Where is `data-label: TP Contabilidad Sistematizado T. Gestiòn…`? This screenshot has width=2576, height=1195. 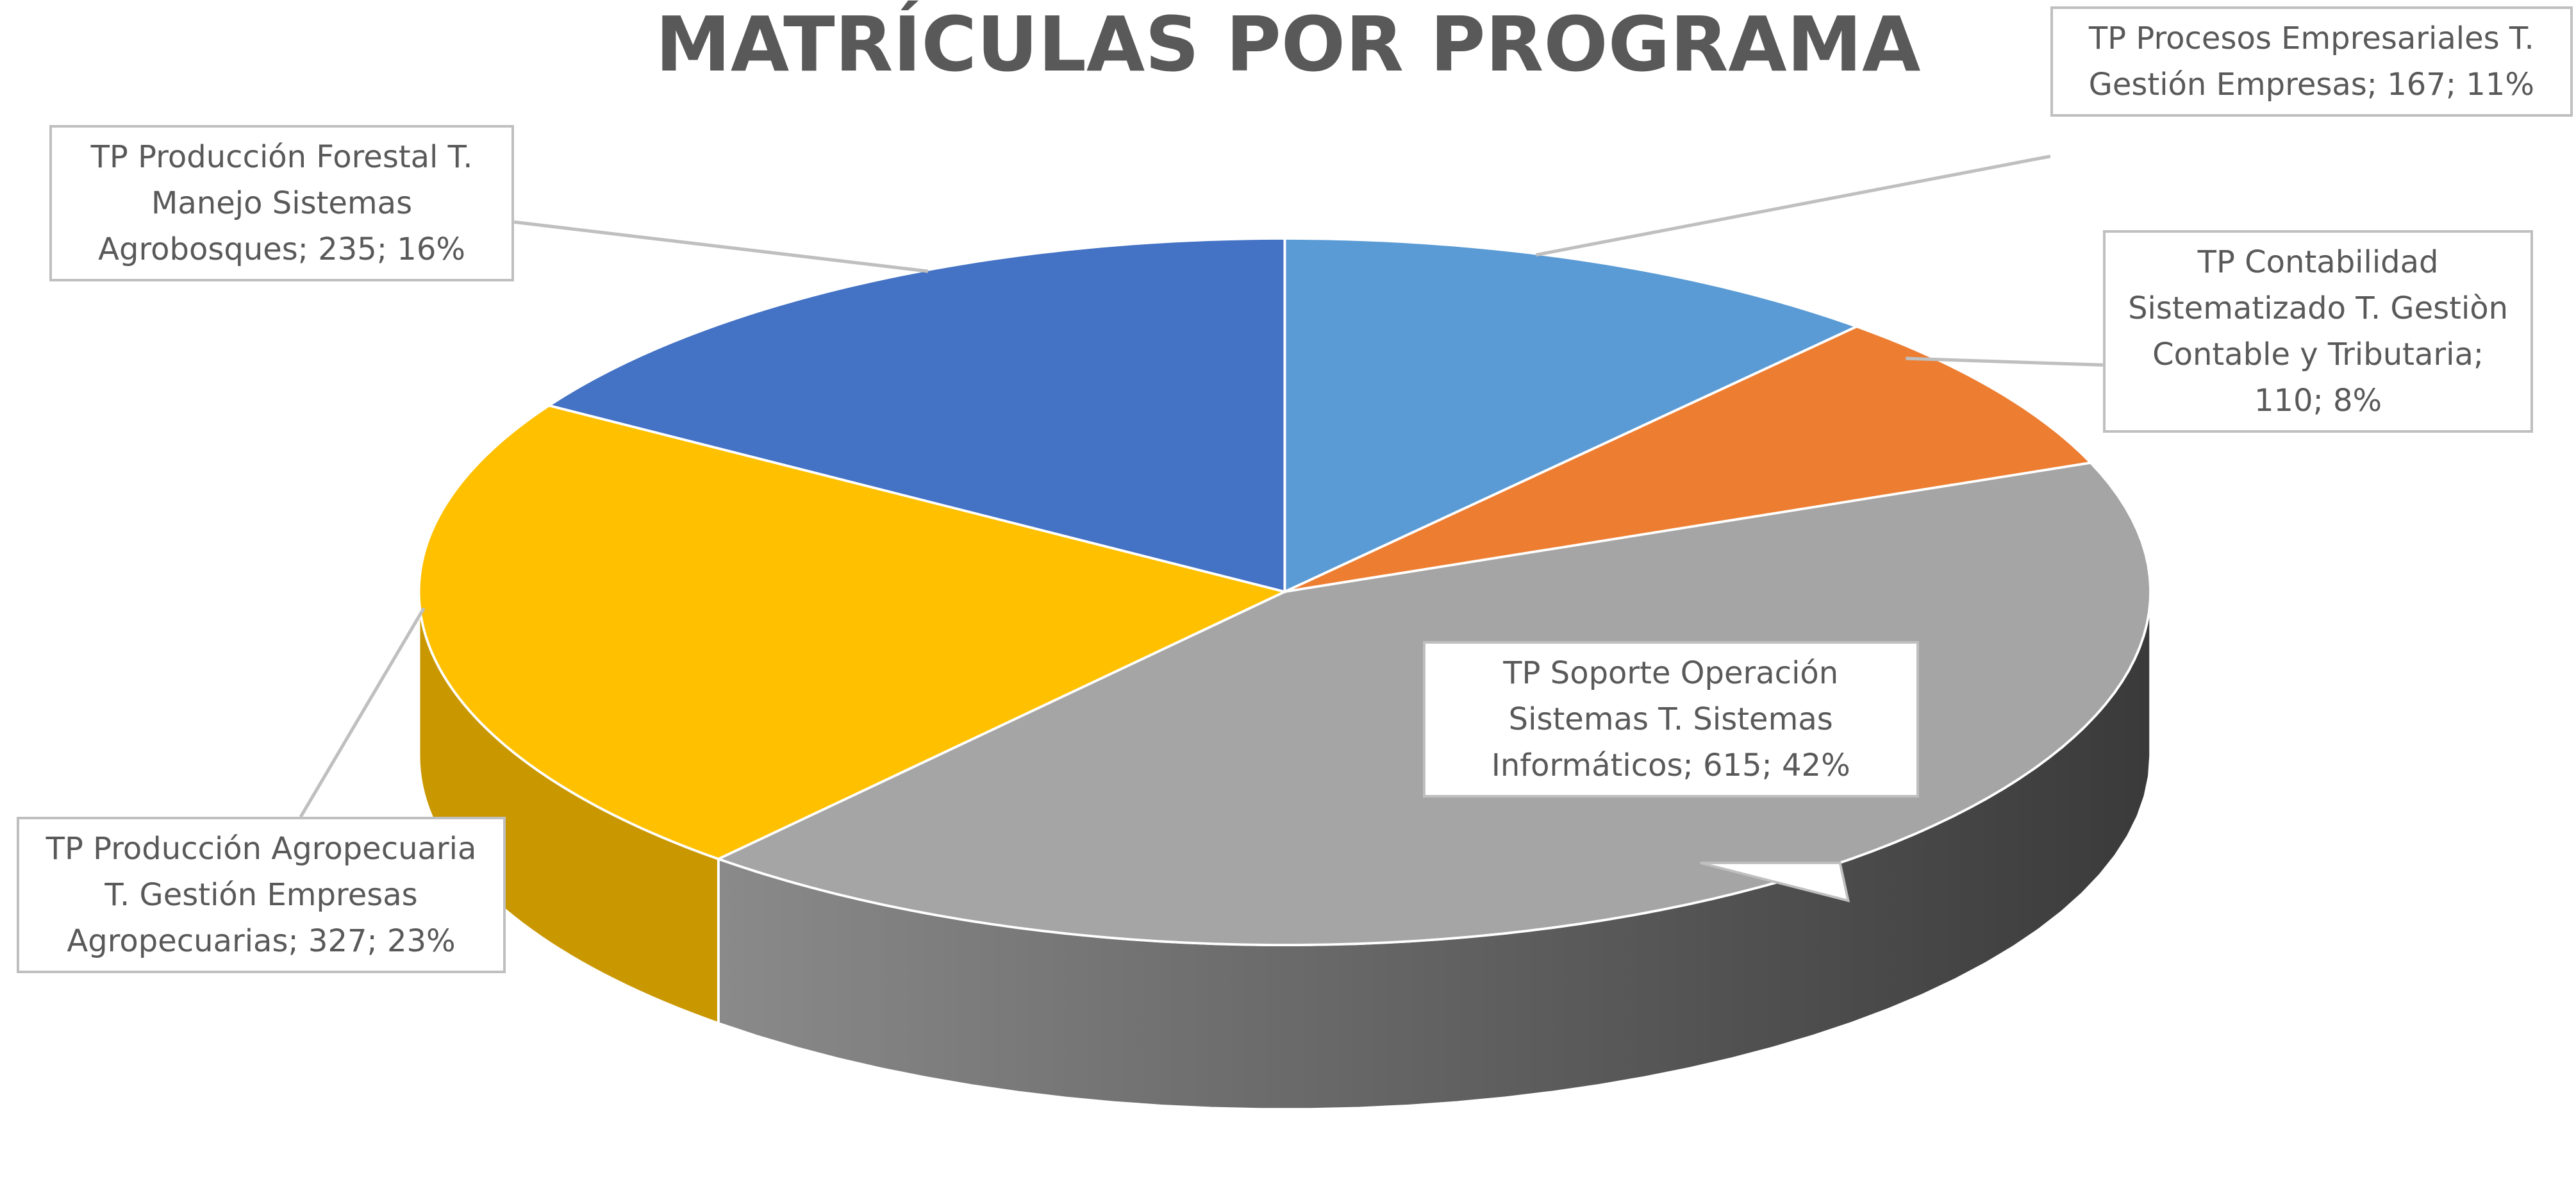
data-label: TP Contabilidad Sistematizado T. Gestiòn… is located at coordinates (2318, 331).